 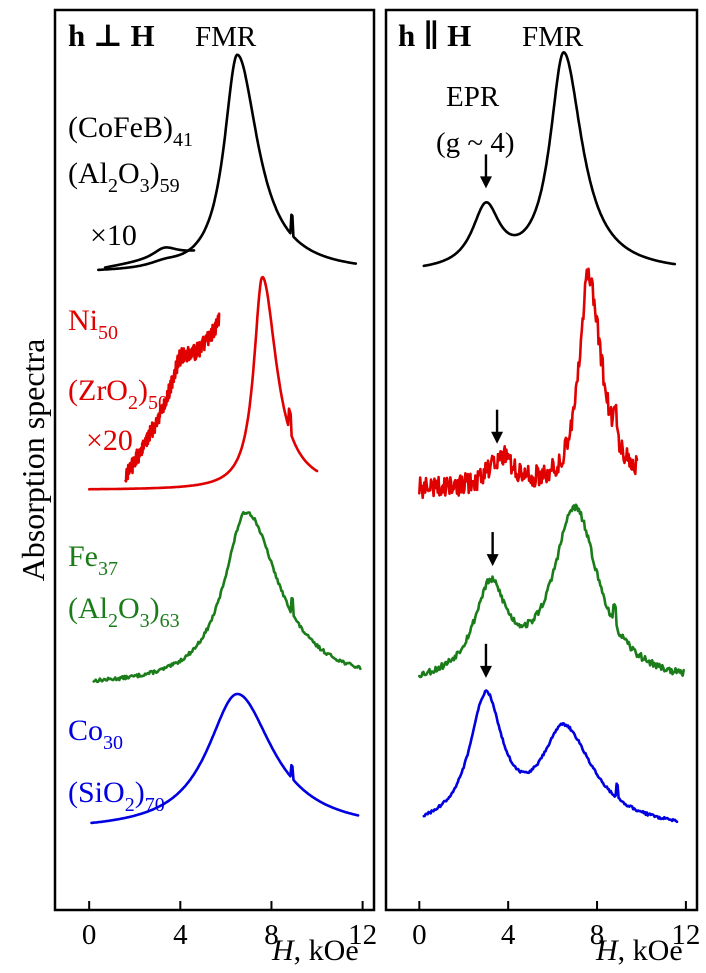 I want to click on sample-label-ni-1: (ZrO2)50, so click(x=118, y=394).